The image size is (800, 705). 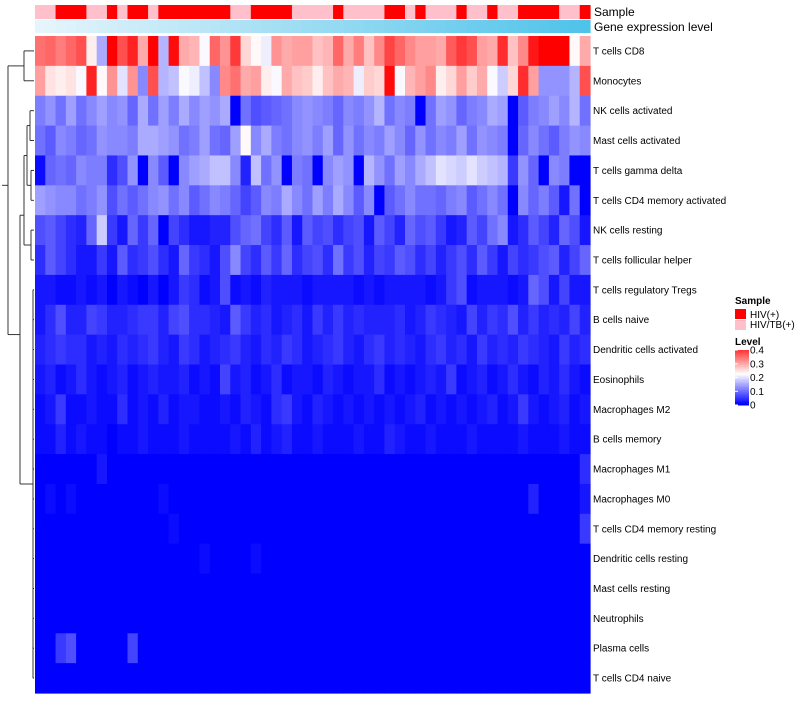 I want to click on sample-annotation-bar, so click(x=313, y=12).